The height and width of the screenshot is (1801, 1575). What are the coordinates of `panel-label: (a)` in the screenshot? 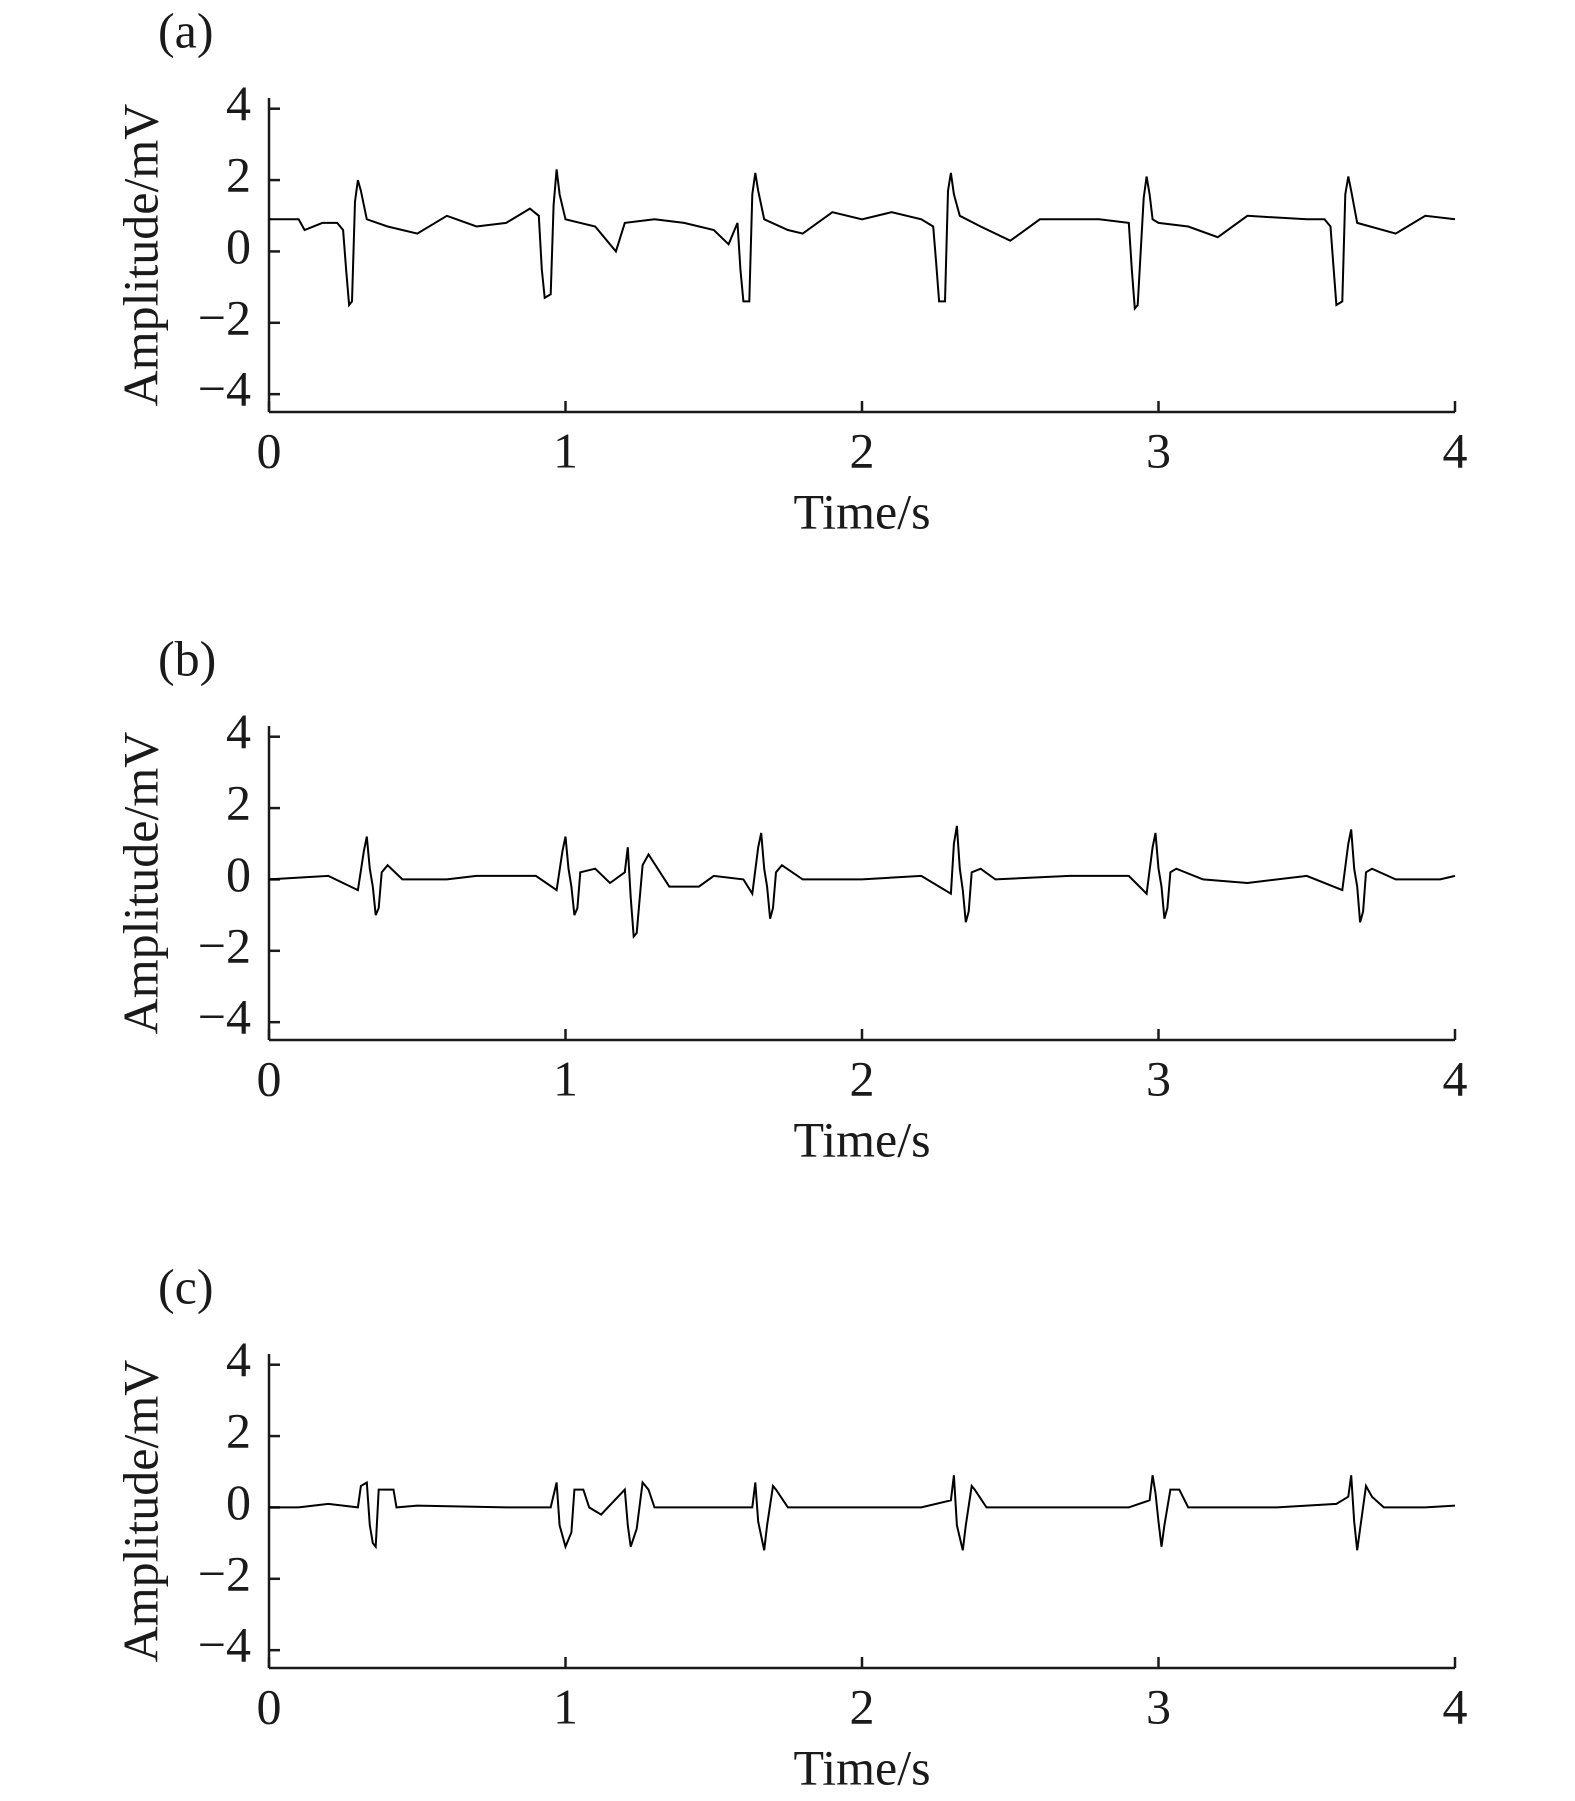 It's located at (186, 30).